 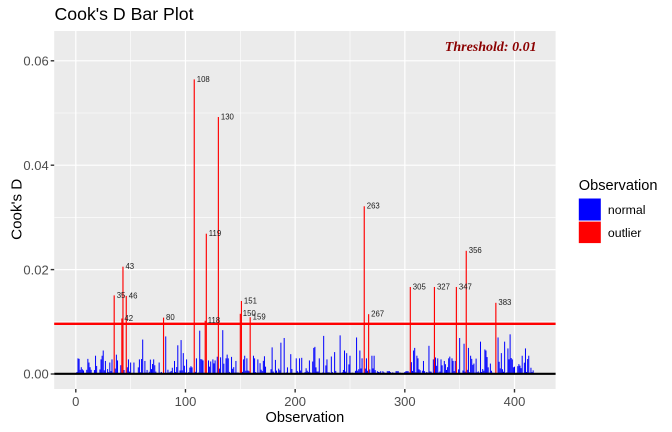 What do you see at coordinates (250, 313) in the screenshot?
I see `svg-text: 150` at bounding box center [250, 313].